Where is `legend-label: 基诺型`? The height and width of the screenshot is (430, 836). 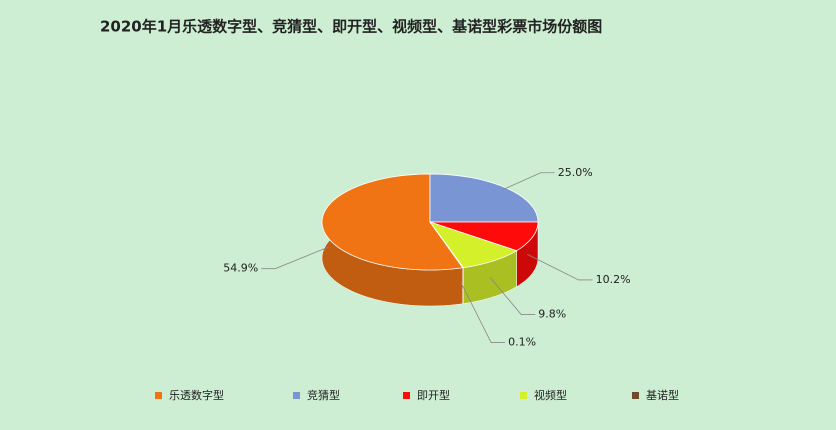
legend-label: 基诺型 is located at coordinates (662, 395).